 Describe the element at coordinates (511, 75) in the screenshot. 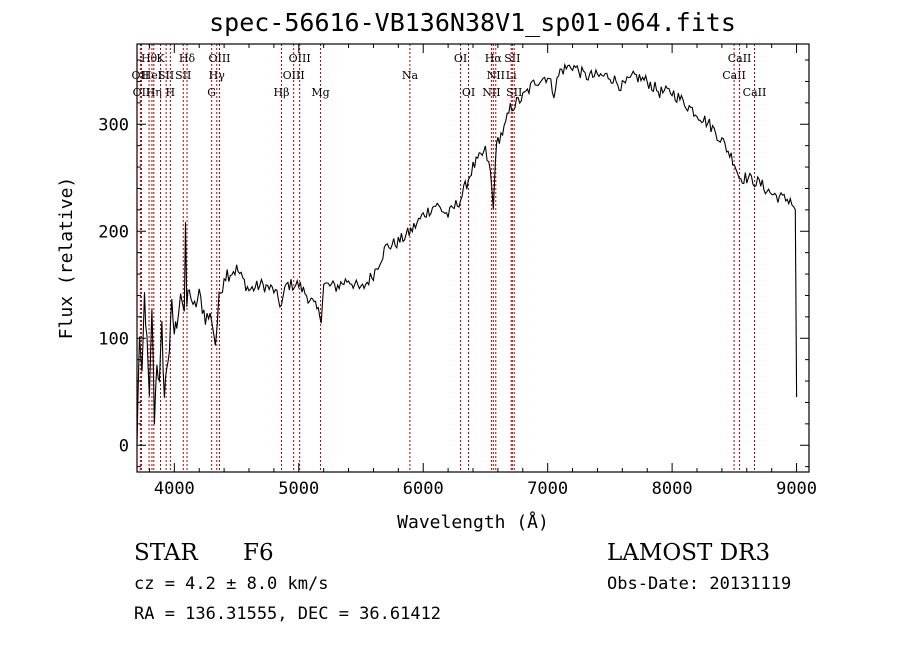

I see `line-label-23: Li` at that location.